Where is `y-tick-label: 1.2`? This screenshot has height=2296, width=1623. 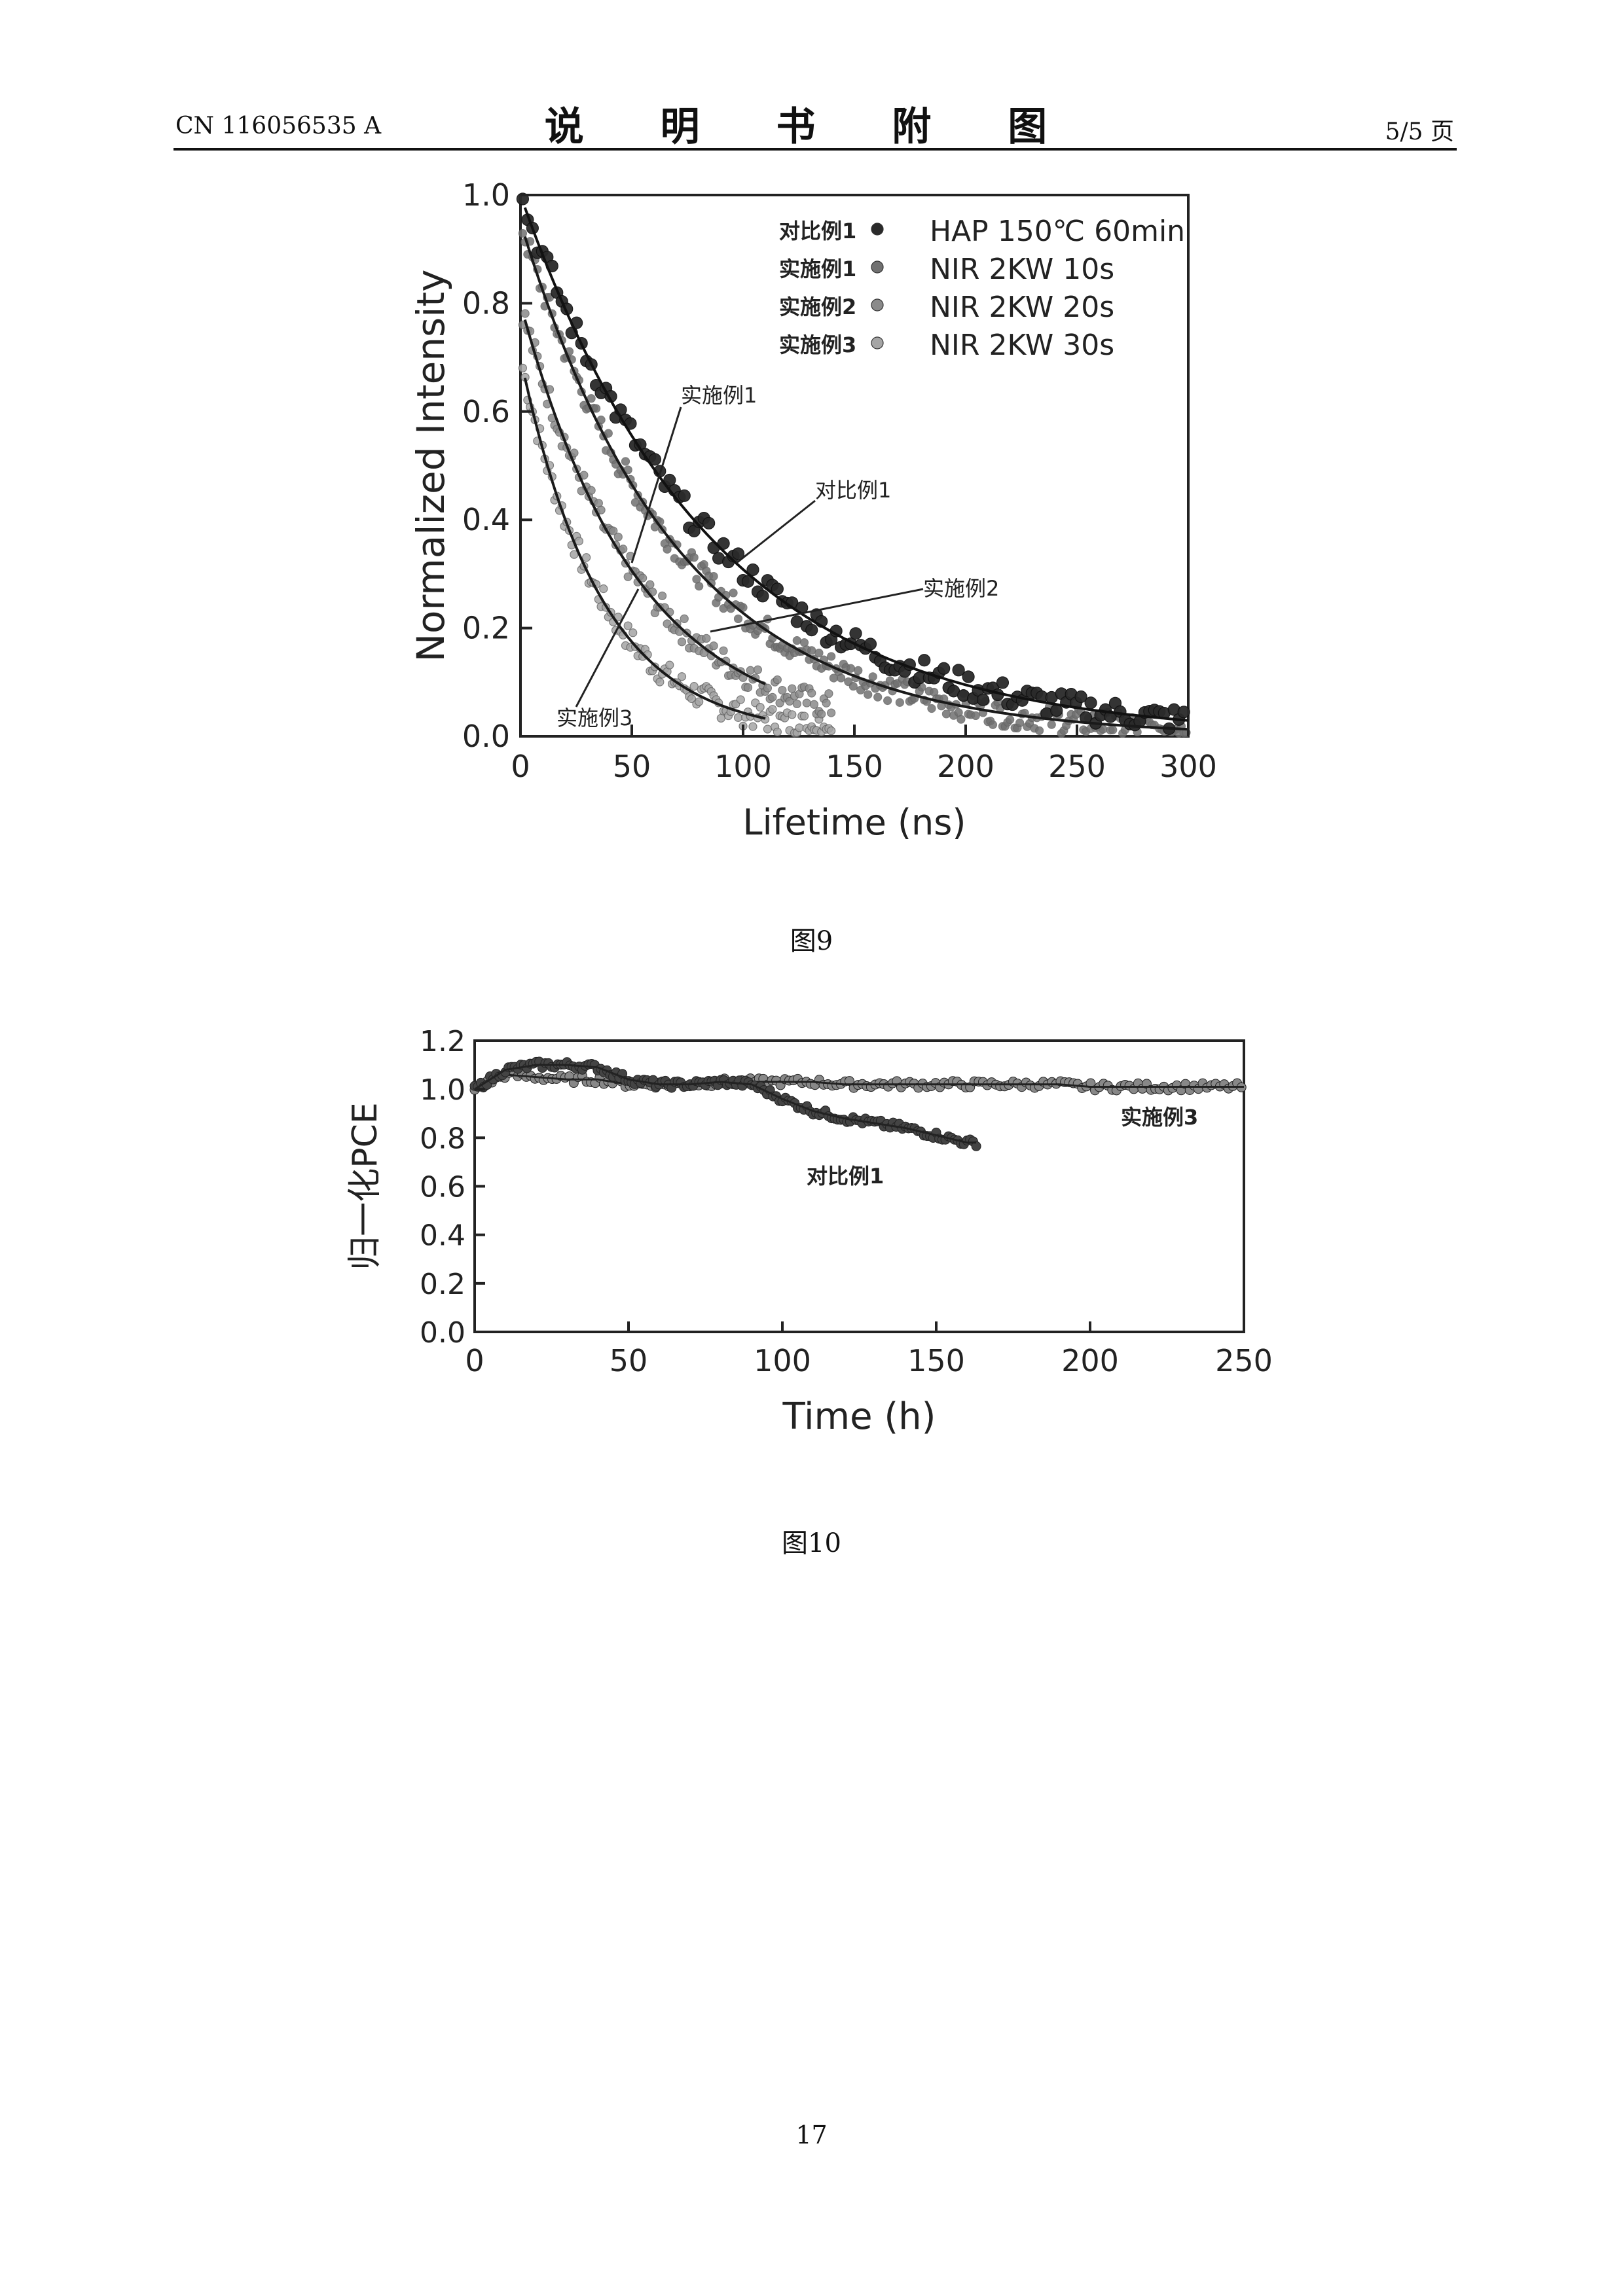 y-tick-label: 1.2 is located at coordinates (442, 1041).